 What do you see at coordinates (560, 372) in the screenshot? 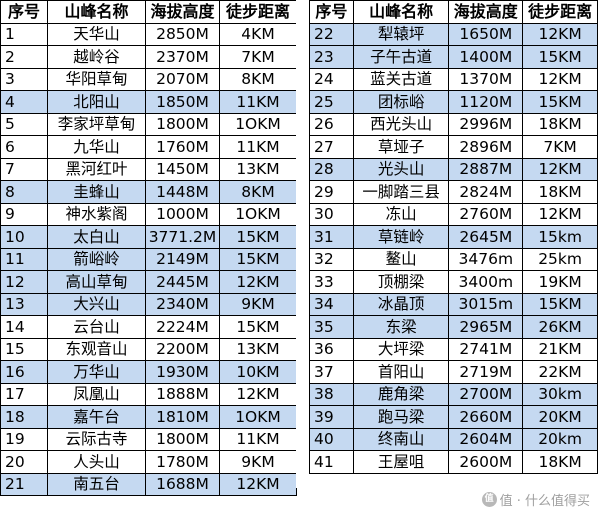
I see `cell-distance: 22KM` at bounding box center [560, 372].